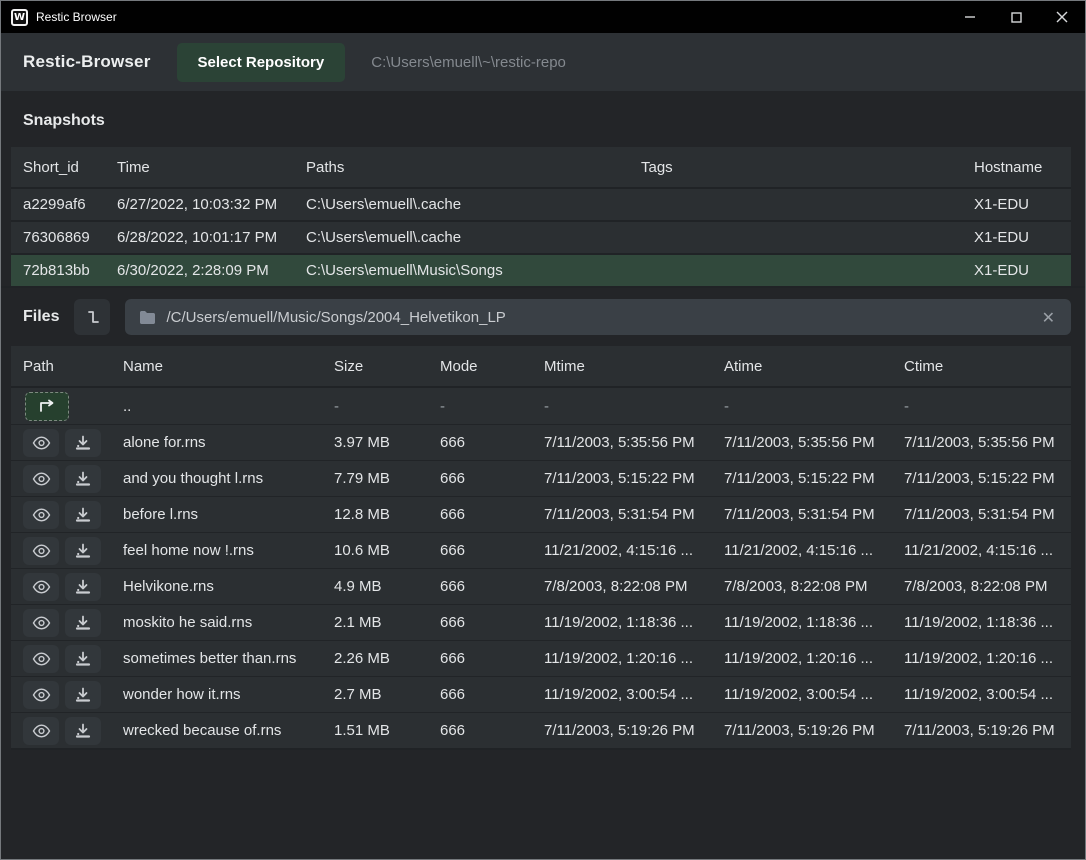  What do you see at coordinates (468, 62) in the screenshot?
I see `repository-path: C:\Users\emuell\~\restic-repo` at bounding box center [468, 62].